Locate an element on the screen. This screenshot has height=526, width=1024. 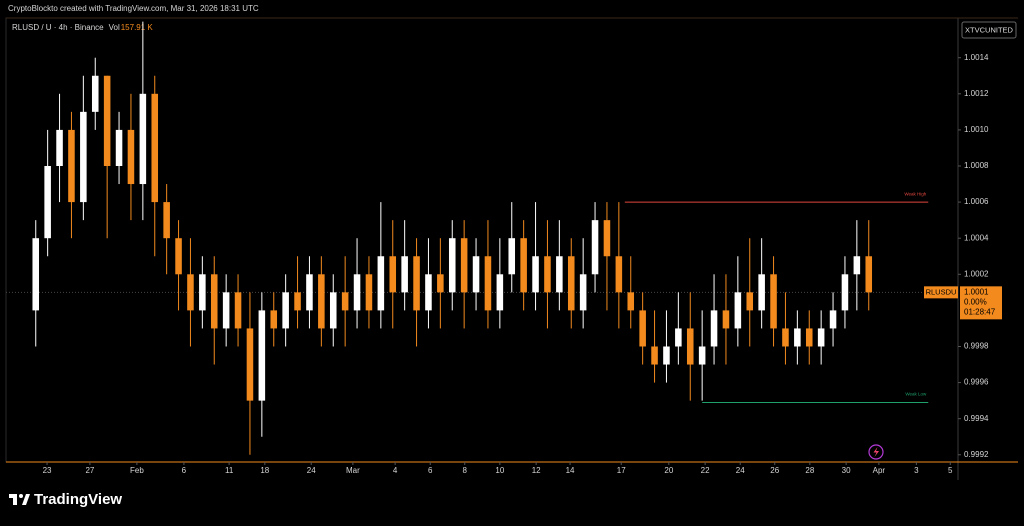
x-tick-label: 10 is located at coordinates (499, 470).